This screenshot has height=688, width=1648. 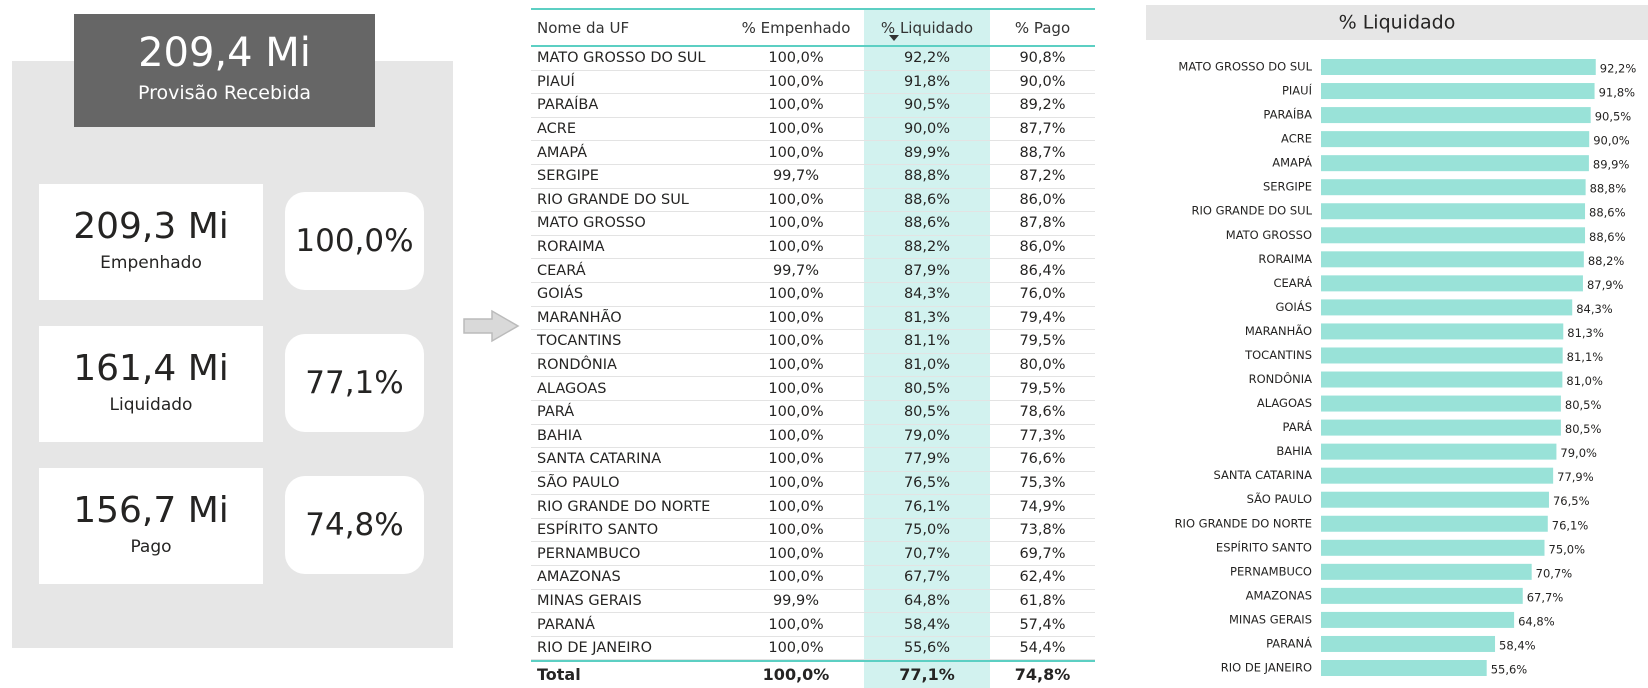 I want to click on table-row: TOCANTINS 100,0% 81,1% 79,5%, so click(x=813, y=342).